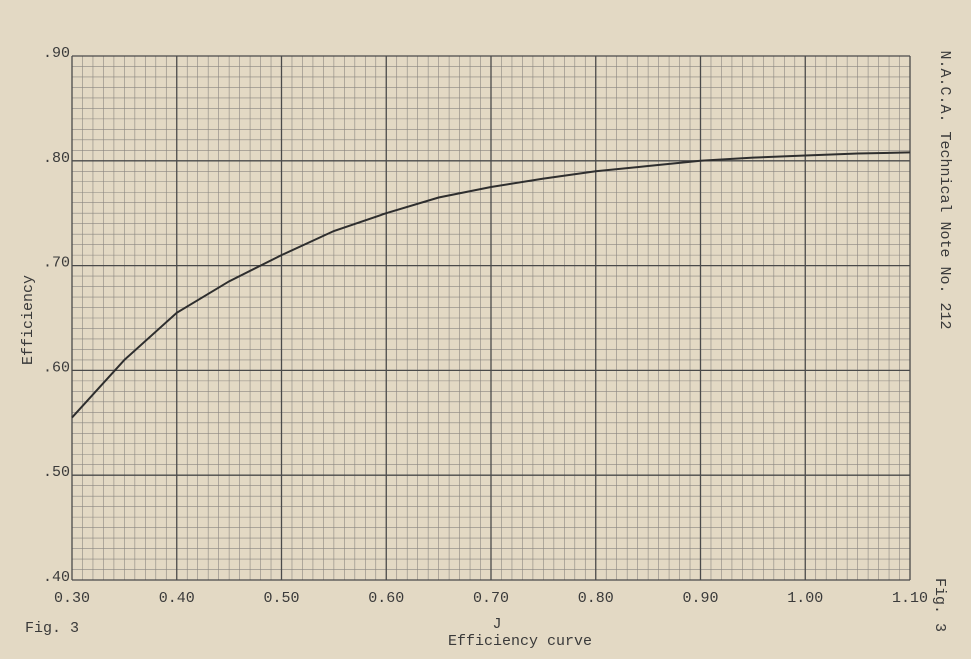  What do you see at coordinates (177, 598) in the screenshot?
I see `x-tick-label: 0.40` at bounding box center [177, 598].